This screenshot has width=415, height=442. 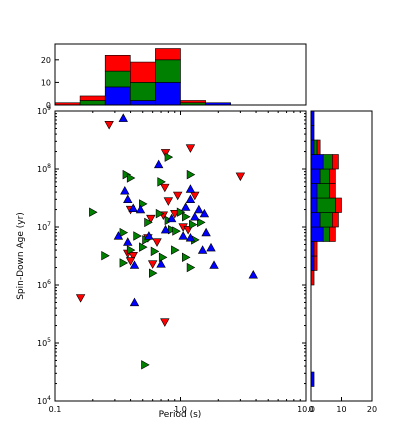 What do you see at coordinates (372, 409) in the screenshot?
I see `right-x-tick-label: 20` at bounding box center [372, 409].